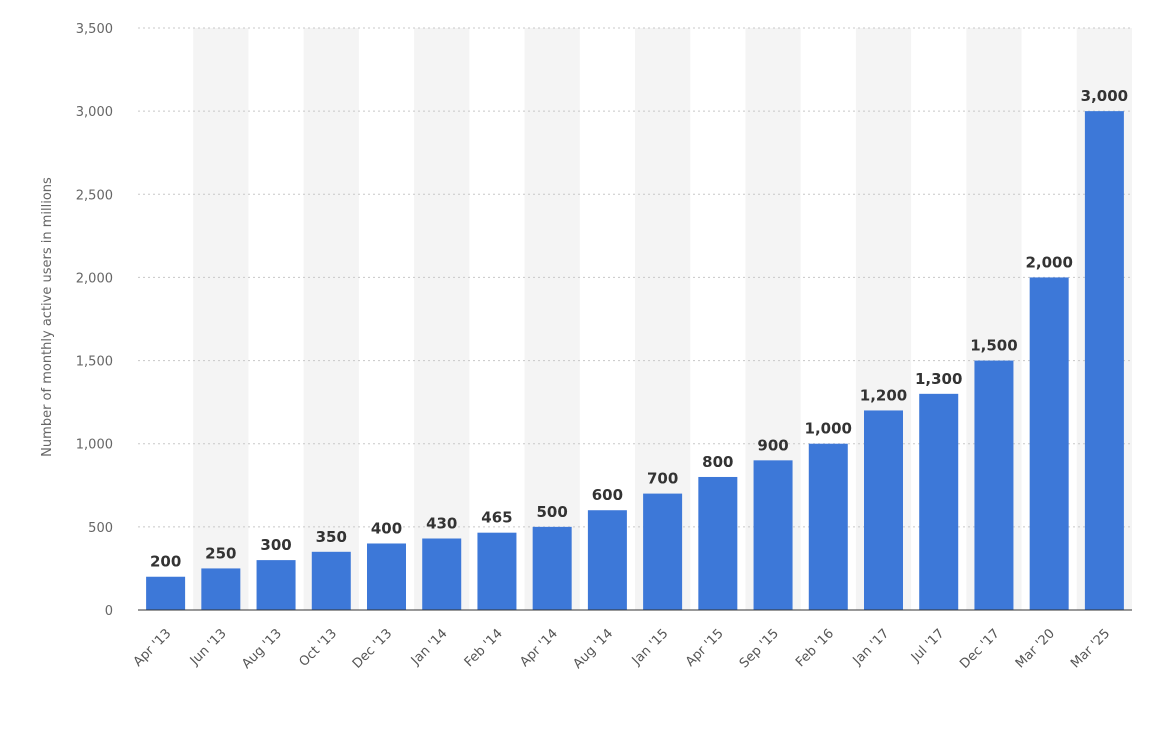 The image size is (1161, 730). What do you see at coordinates (883, 395) in the screenshot?
I see `data-label: 1,200` at bounding box center [883, 395].